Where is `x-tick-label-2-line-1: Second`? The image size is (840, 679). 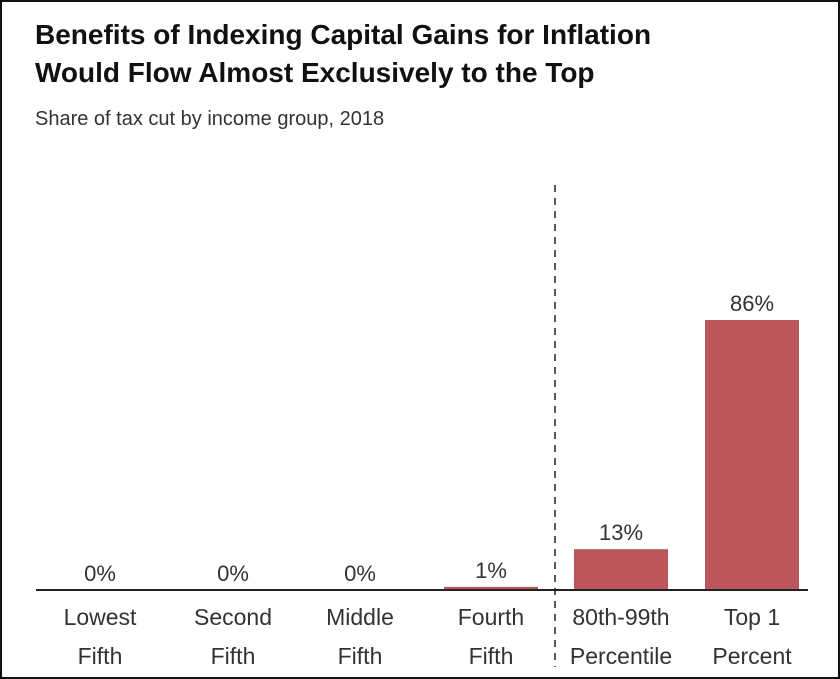
x-tick-label-2-line-1: Second is located at coordinates (233, 617).